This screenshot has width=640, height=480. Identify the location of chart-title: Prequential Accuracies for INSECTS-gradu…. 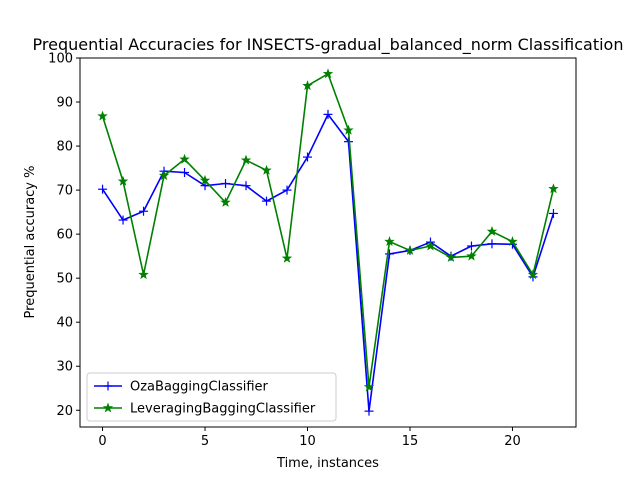
(328, 45).